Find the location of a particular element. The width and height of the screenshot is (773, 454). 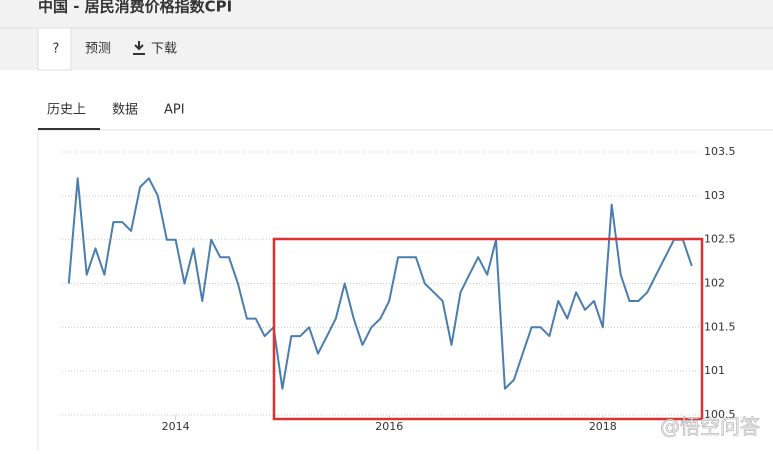

y-tick-label: 101.5 is located at coordinates (720, 326).